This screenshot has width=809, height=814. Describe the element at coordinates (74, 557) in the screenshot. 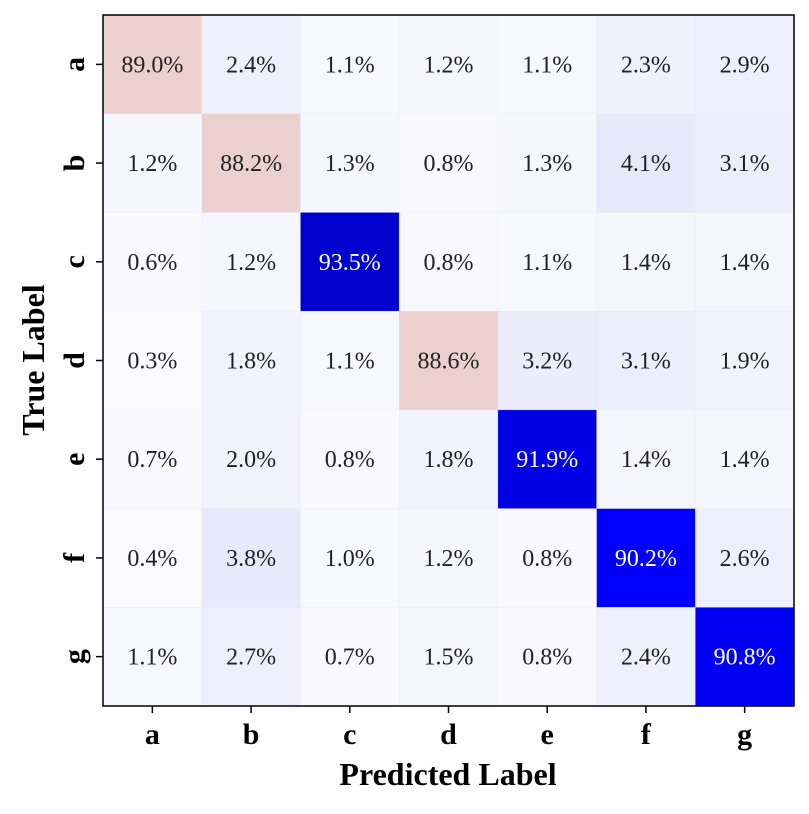

I see `y-tick-label: f` at that location.